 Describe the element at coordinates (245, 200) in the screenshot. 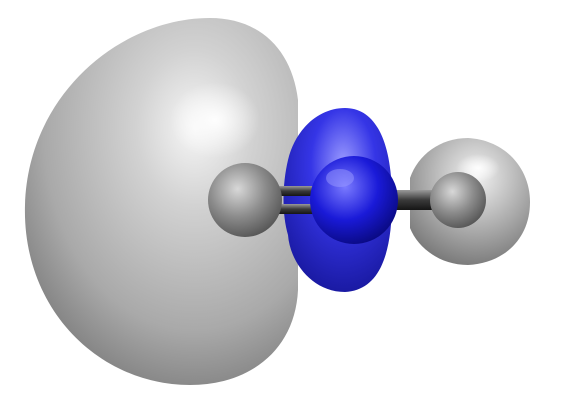

I see `left-gray-atom` at that location.